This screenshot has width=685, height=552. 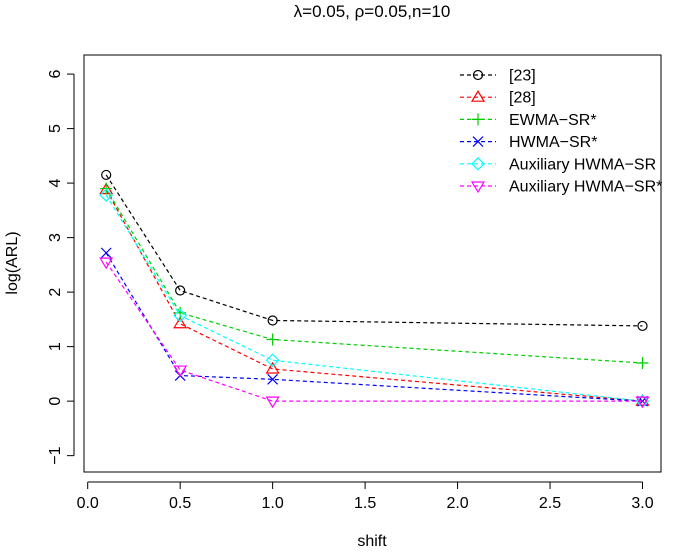 I want to click on y-tick-label: 0, so click(x=55, y=401).